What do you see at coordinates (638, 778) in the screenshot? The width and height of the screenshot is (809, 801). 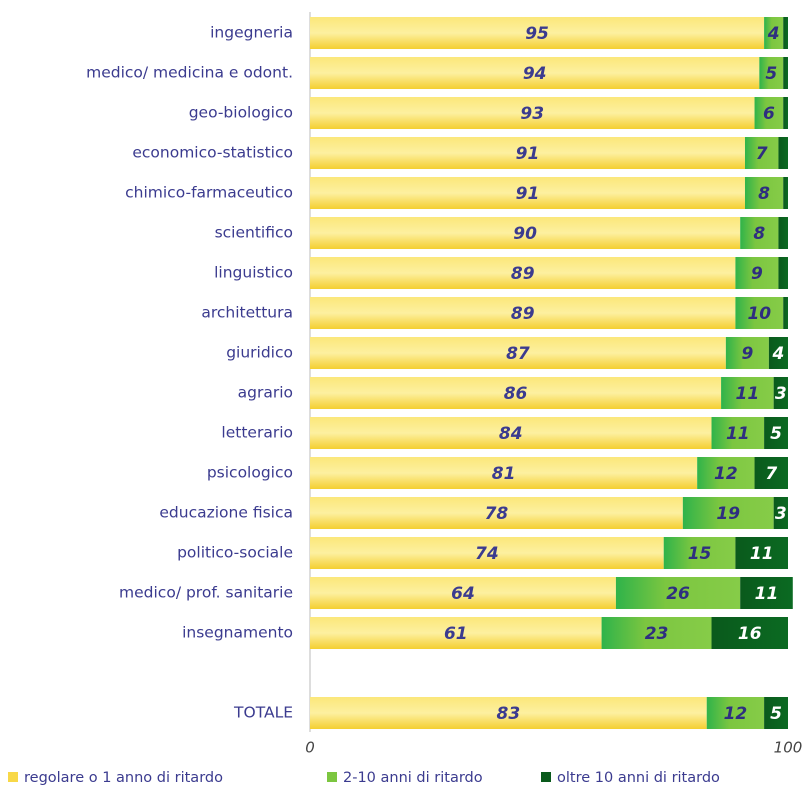 I see `legend-label: oltre 10 anni di ritardo` at bounding box center [638, 778].